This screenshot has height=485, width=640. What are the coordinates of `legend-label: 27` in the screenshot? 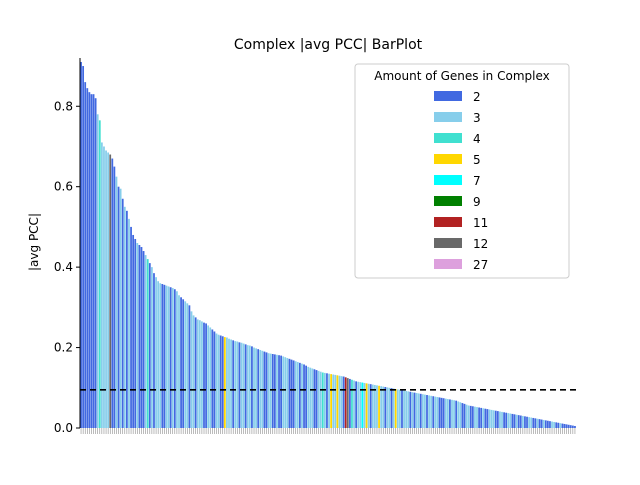 It's located at (480, 265).